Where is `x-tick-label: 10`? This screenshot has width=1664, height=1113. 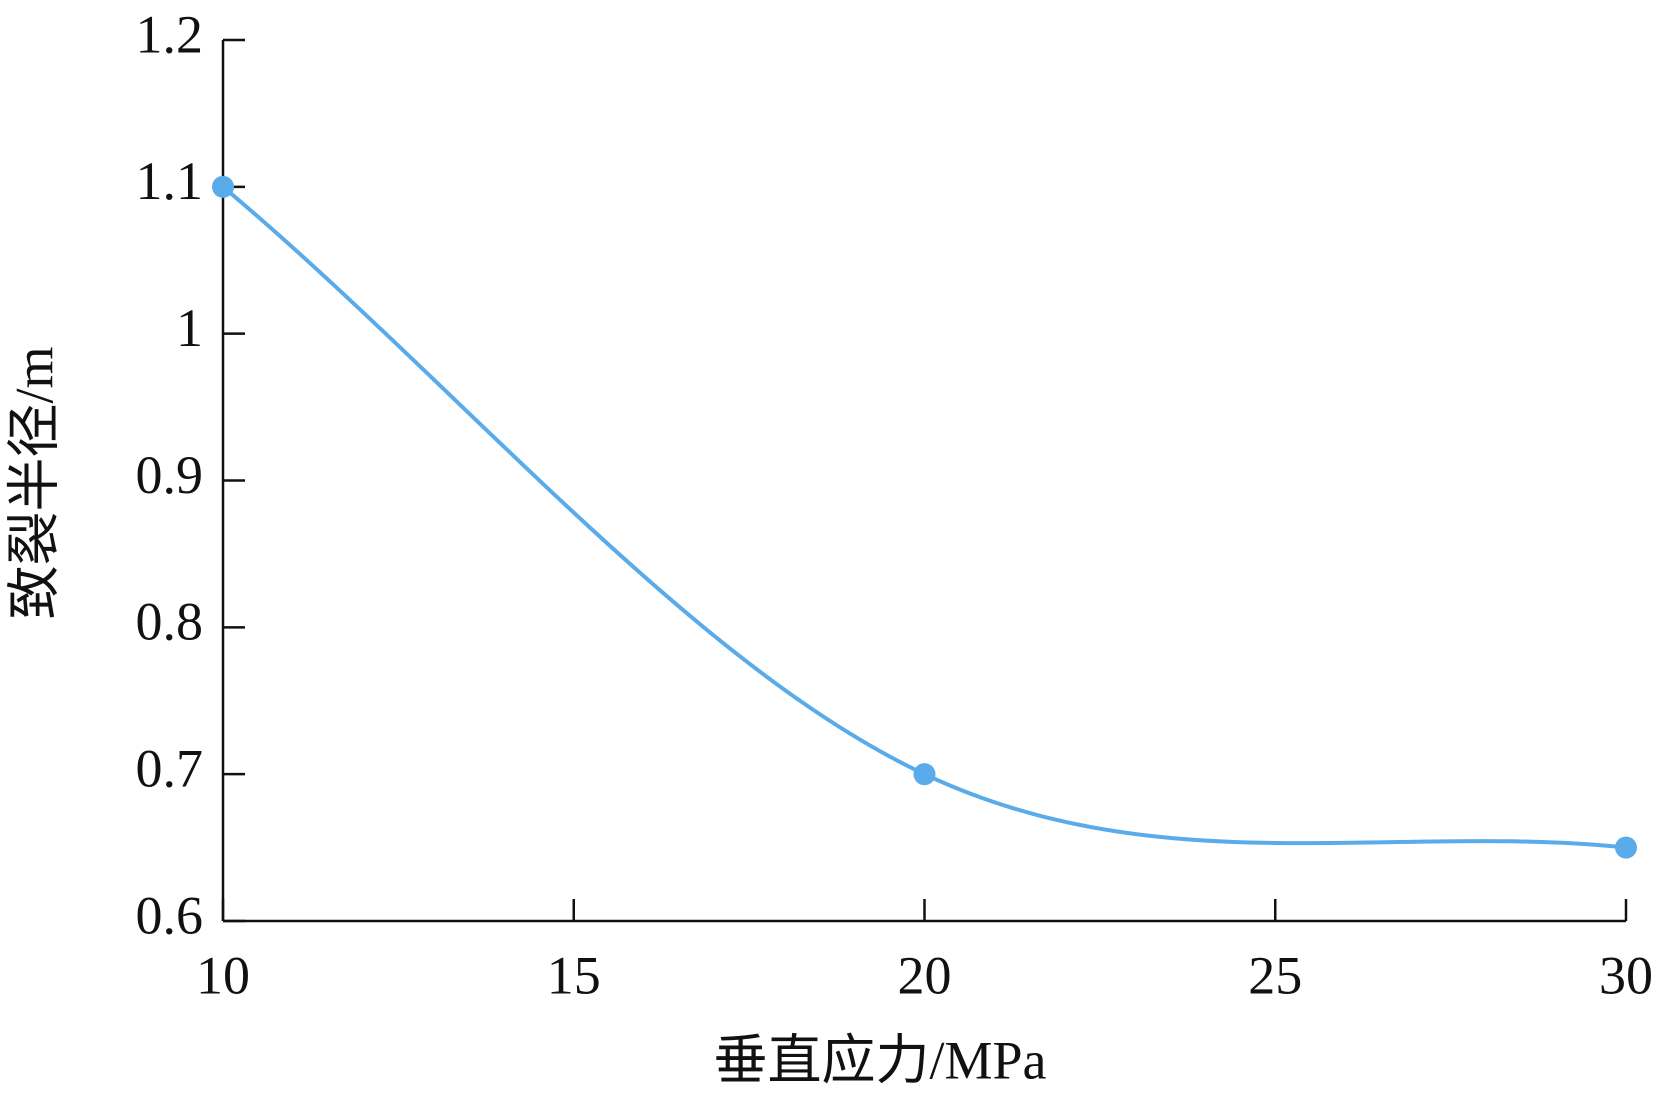
x-tick-label: 10 is located at coordinates (223, 975).